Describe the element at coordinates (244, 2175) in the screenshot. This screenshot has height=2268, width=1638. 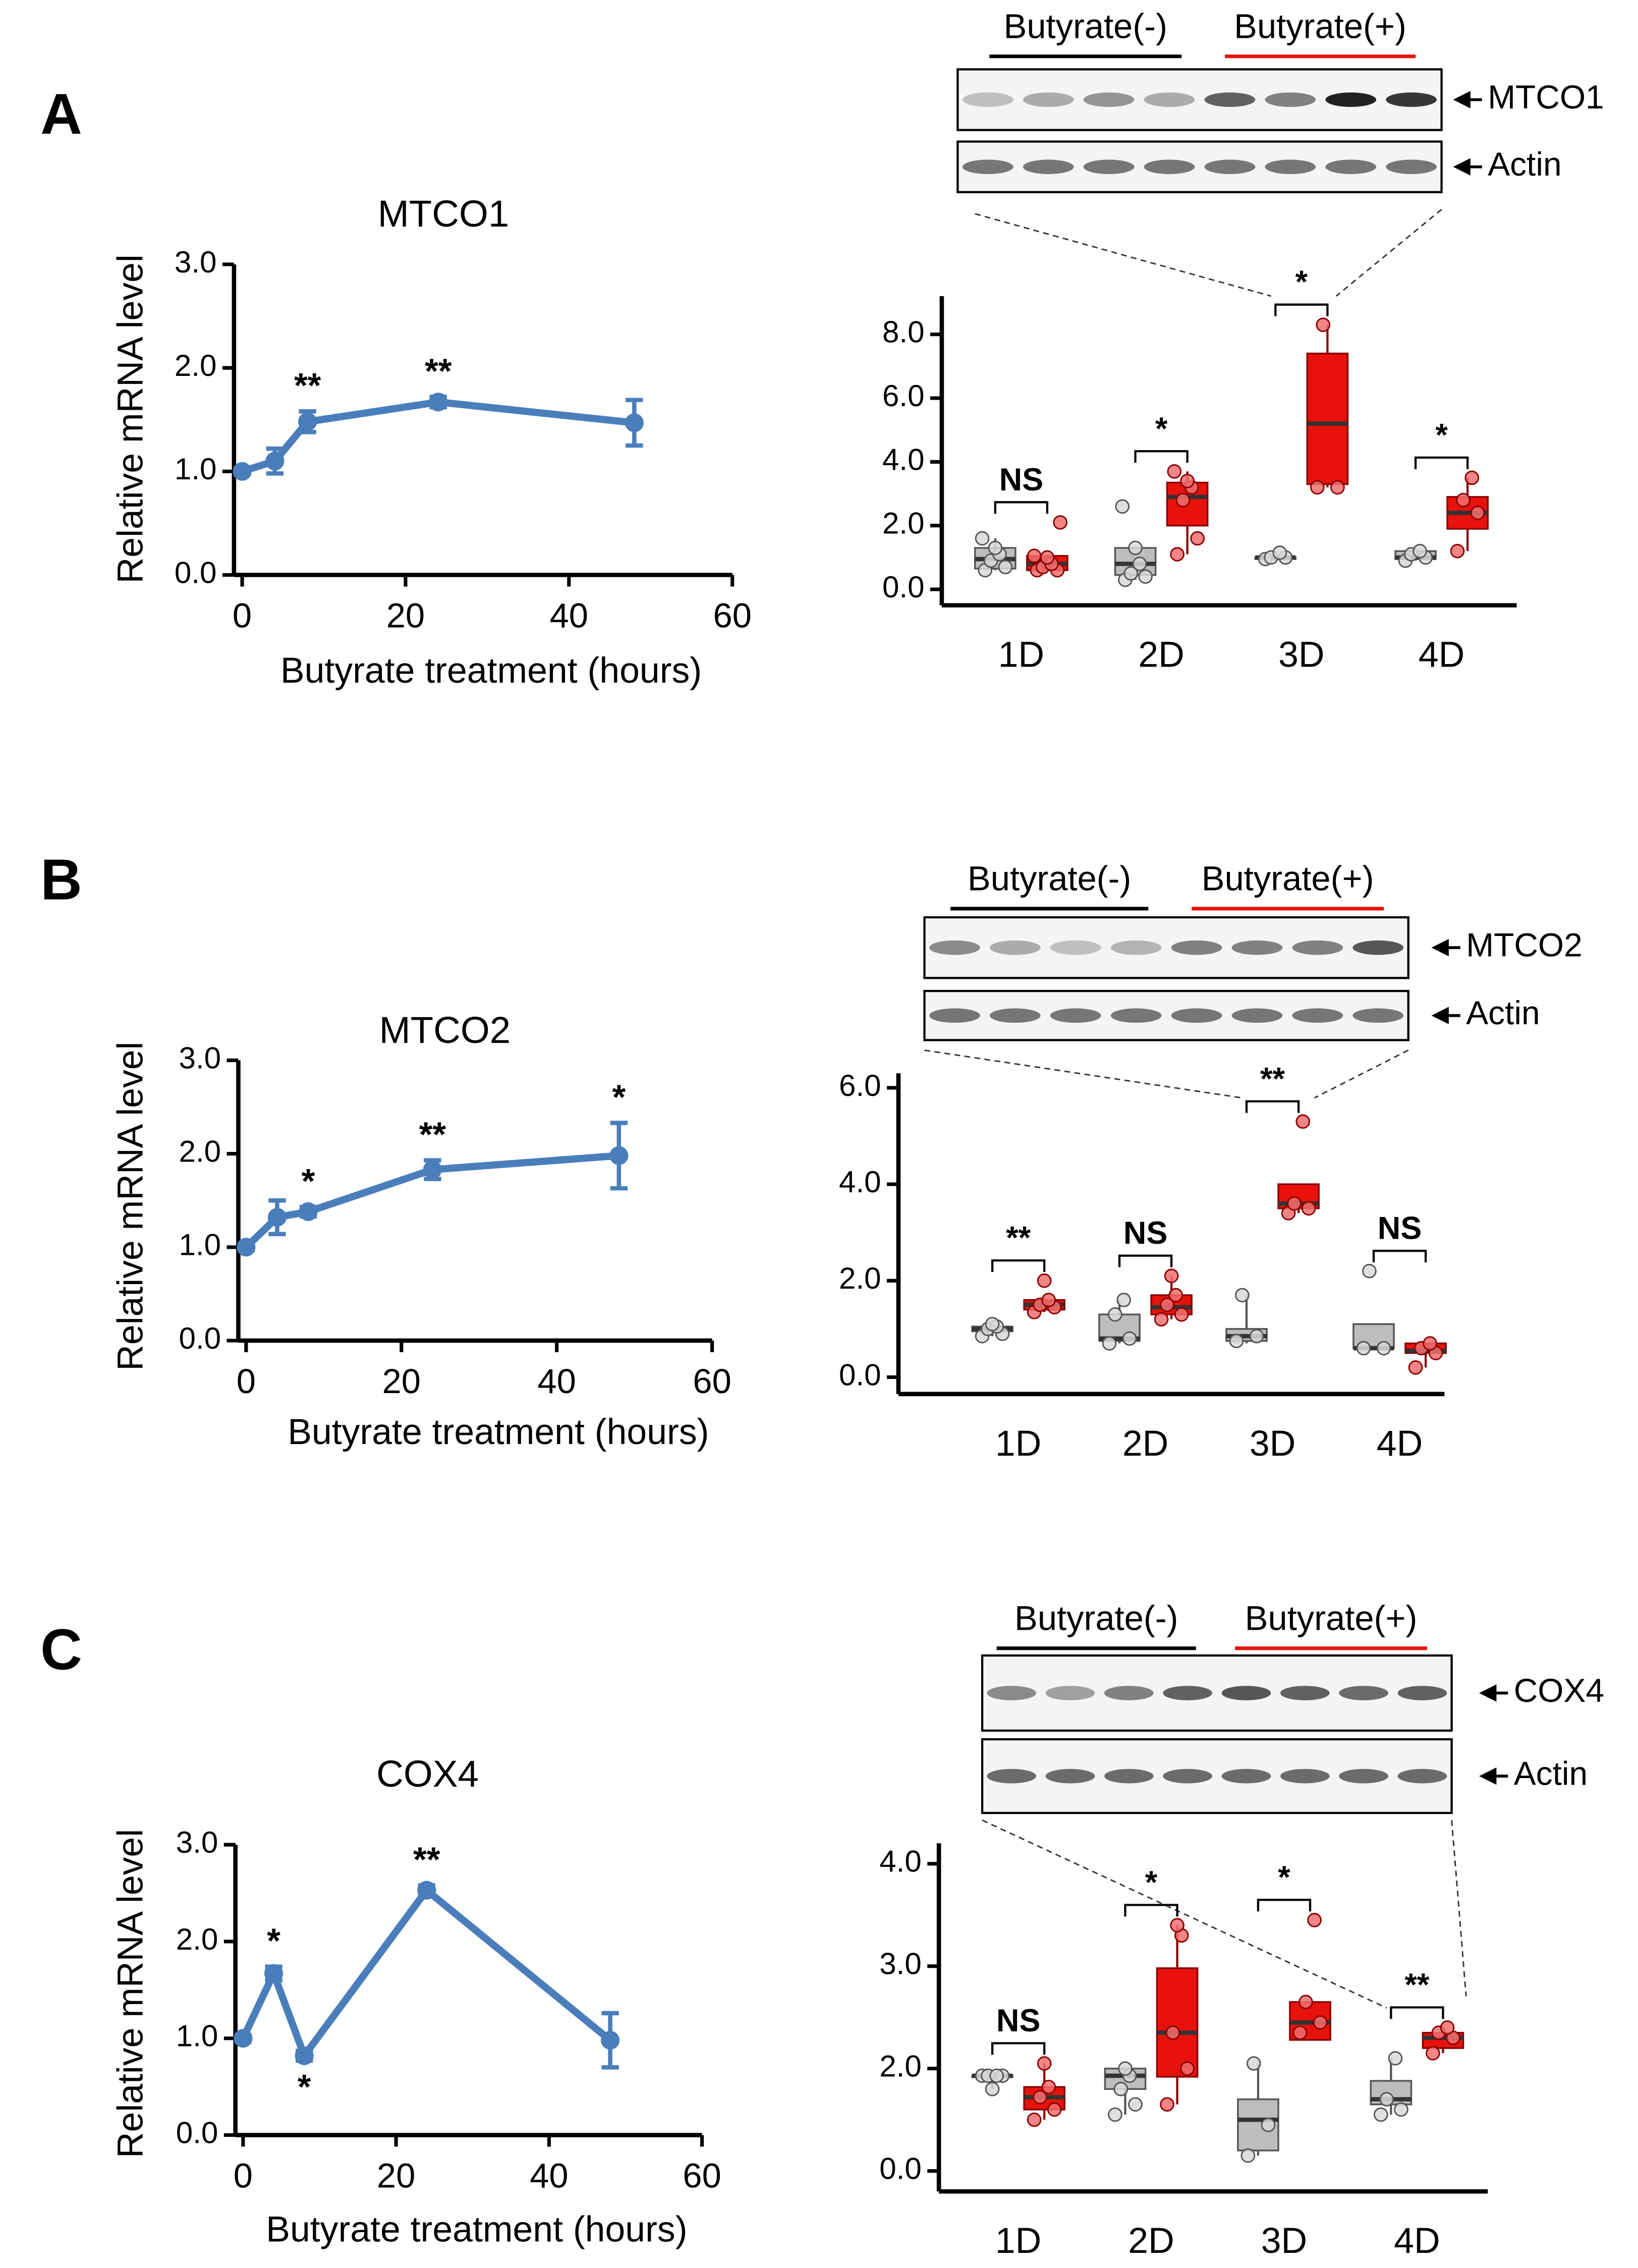
I see `x-tick-label: 0` at that location.